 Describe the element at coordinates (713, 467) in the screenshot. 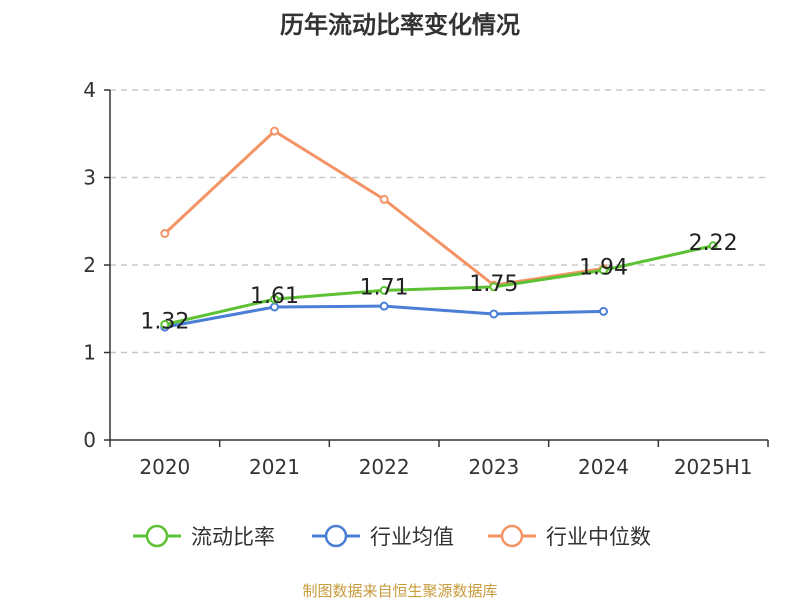

I see `x-tick-label: 2025H1` at that location.